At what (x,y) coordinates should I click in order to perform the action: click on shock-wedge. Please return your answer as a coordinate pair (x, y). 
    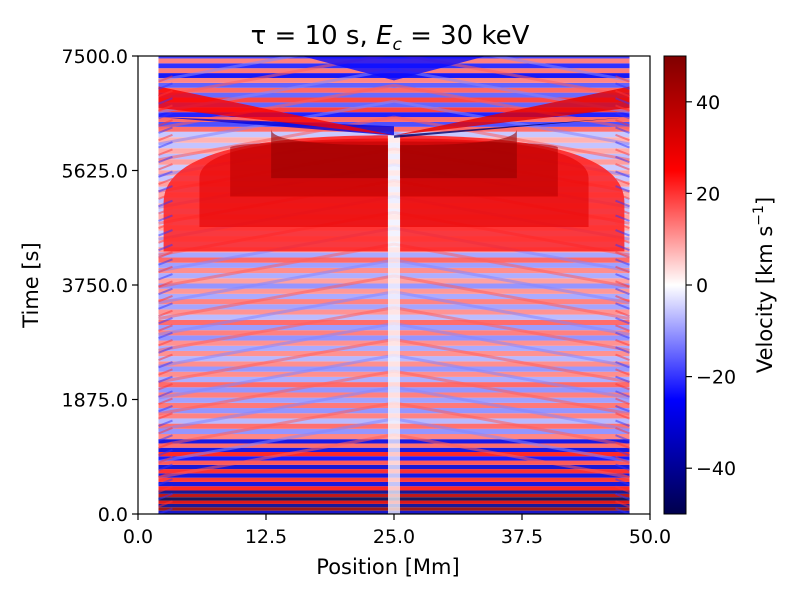
    Looking at the image, I should click on (512, 111).